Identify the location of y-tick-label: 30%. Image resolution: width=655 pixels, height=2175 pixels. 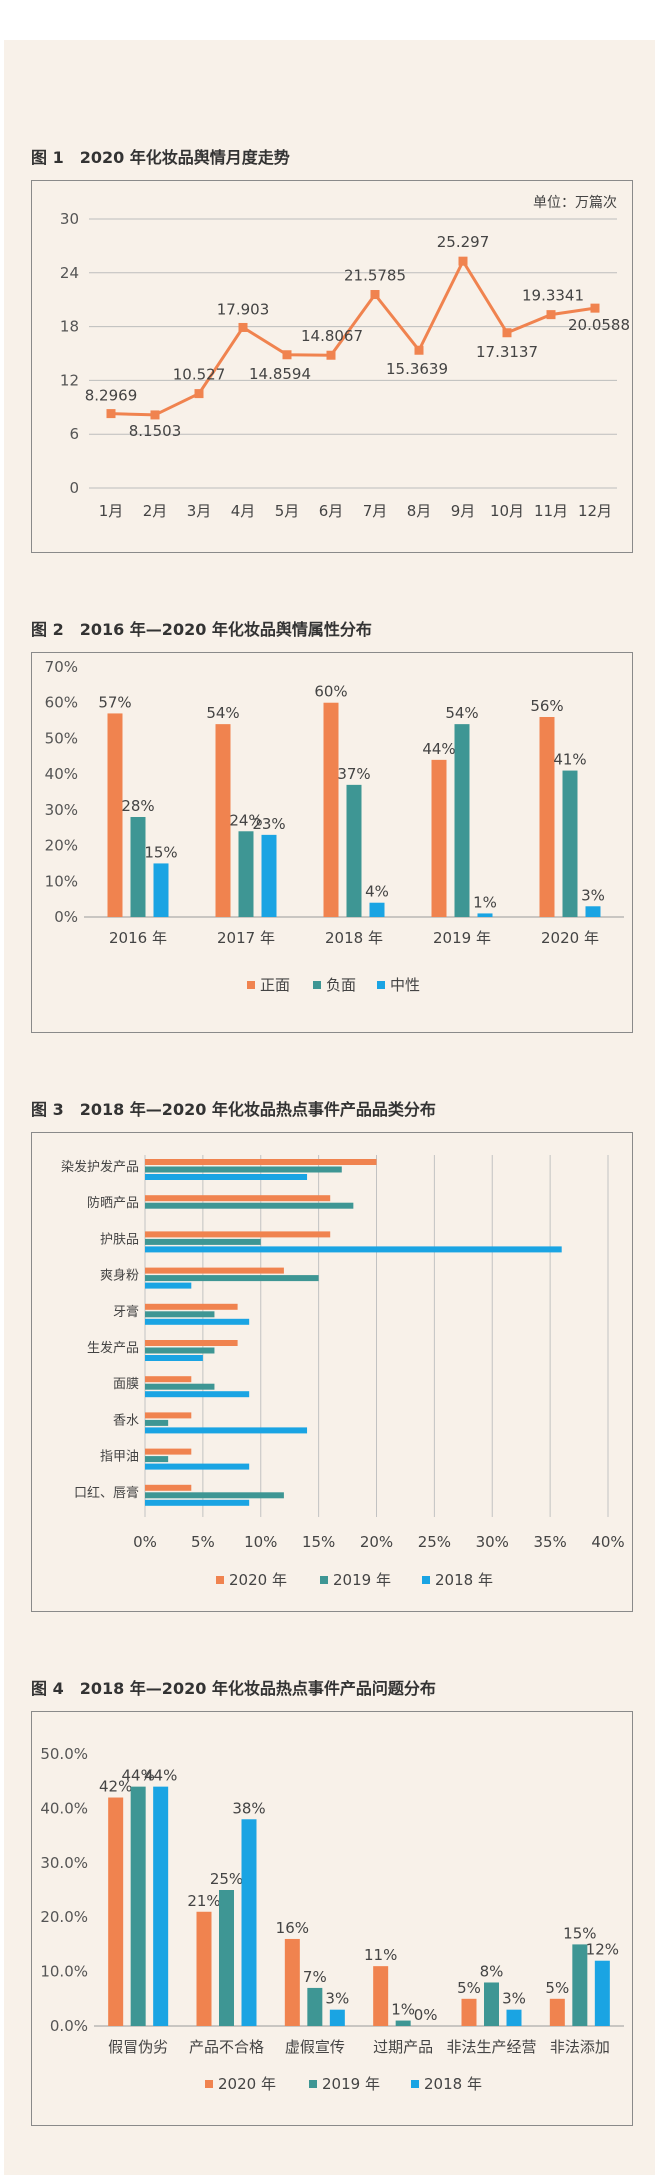
(61, 810).